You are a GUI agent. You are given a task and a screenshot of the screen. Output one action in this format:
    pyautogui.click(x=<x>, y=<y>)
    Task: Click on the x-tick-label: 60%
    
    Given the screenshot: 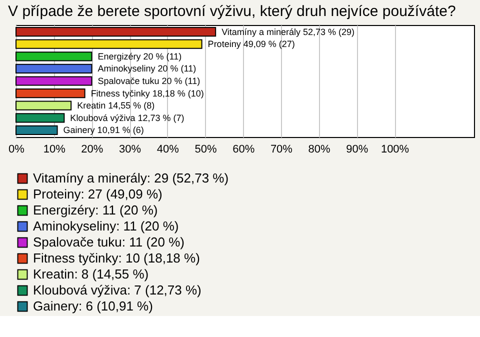 What is the action you would take?
    pyautogui.click(x=243, y=150)
    